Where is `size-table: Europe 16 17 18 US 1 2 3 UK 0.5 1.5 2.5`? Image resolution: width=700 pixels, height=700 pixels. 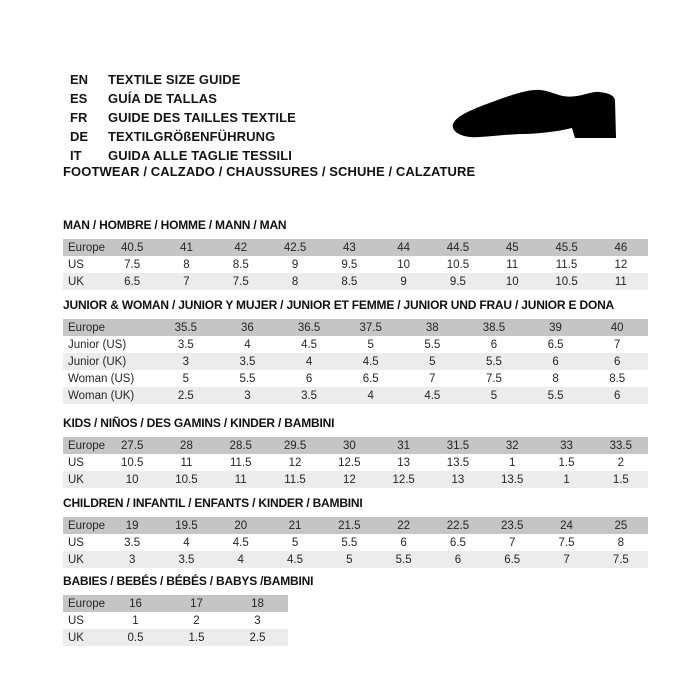 size-table: Europe 16 17 18 US 1 2 3 UK 0.5 1.5 2.5 is located at coordinates (175, 620).